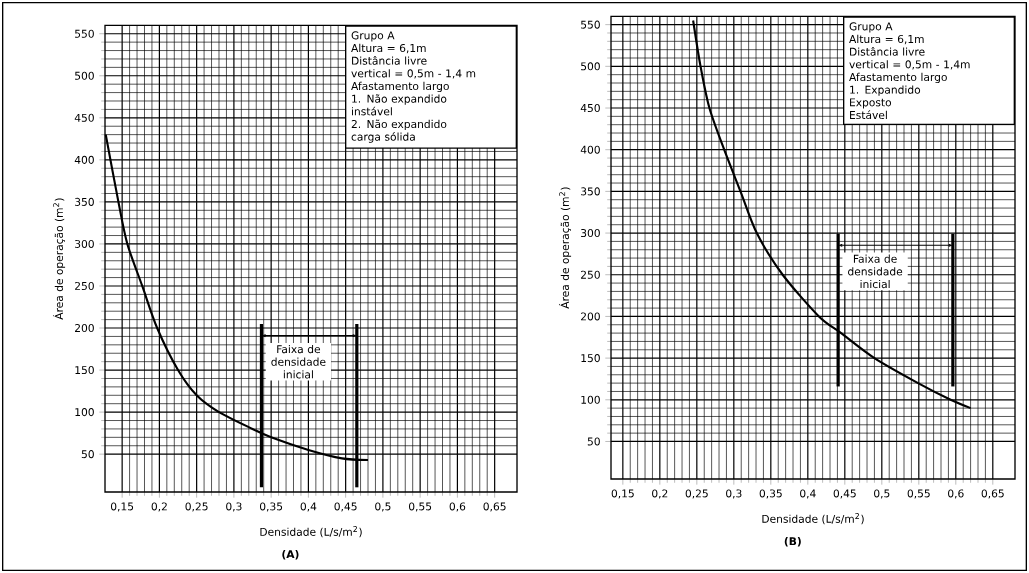 This screenshot has height=573, width=1029. I want to click on annotation: Estável, so click(868, 115).